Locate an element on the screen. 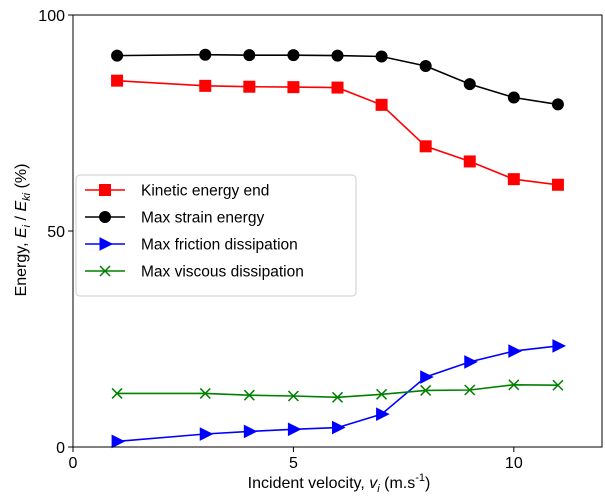 The image size is (605, 498). legend-label: Max viscous dissipation is located at coordinates (222, 272).